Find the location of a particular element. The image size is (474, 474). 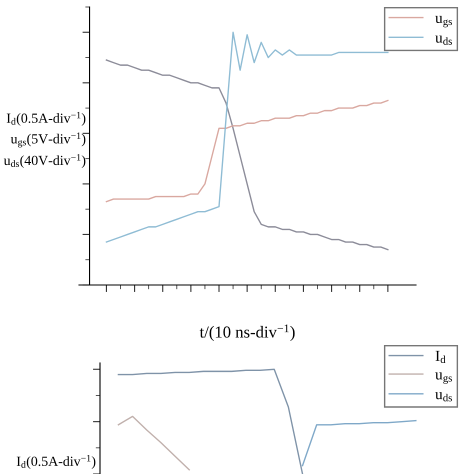

legend-label: I$_{d}$ is located at coordinates (441, 357).